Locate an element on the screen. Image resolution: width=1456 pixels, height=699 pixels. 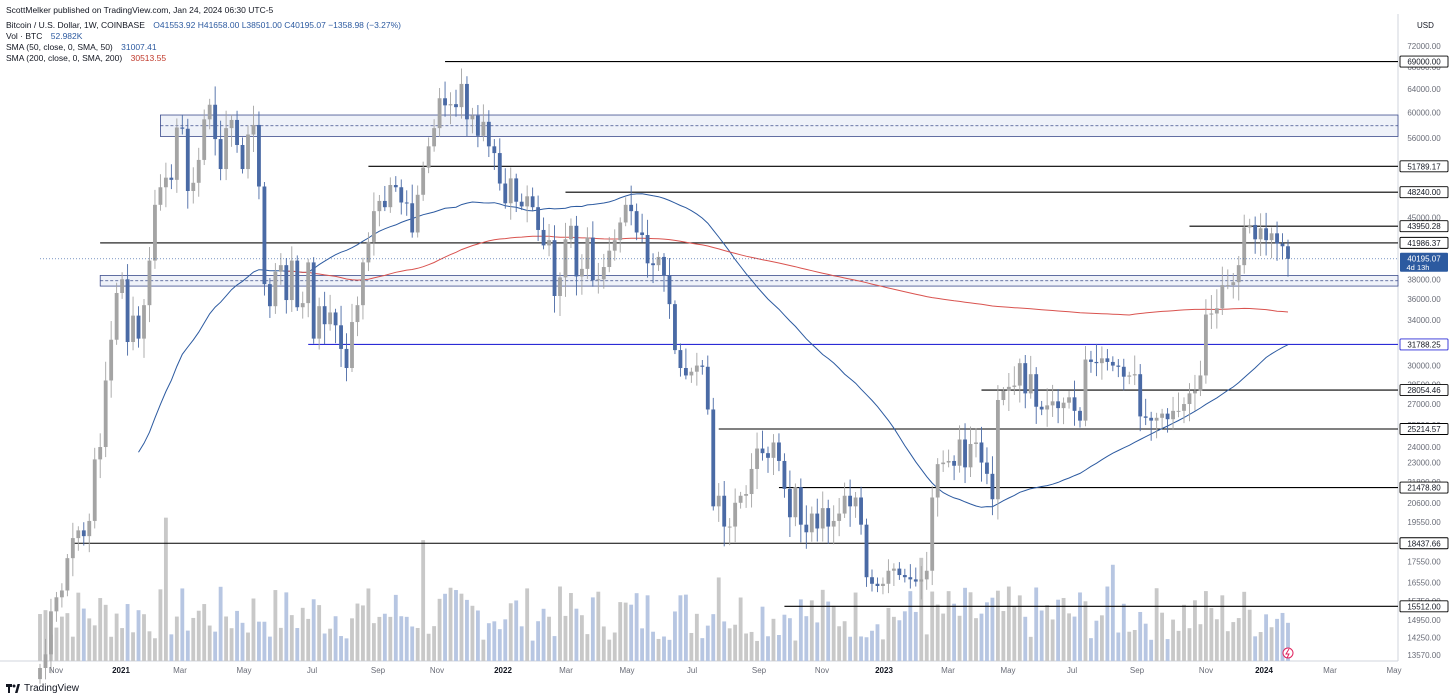
flash-icon is located at coordinates (1288, 653).